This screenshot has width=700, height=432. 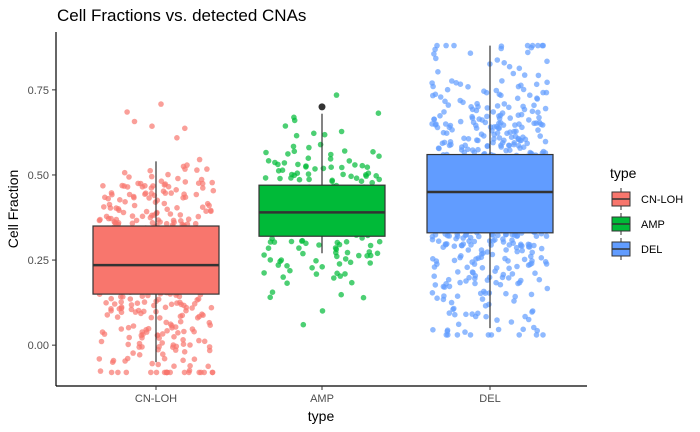 What do you see at coordinates (662, 200) in the screenshot?
I see `legend-label: CN-LOH` at bounding box center [662, 200].